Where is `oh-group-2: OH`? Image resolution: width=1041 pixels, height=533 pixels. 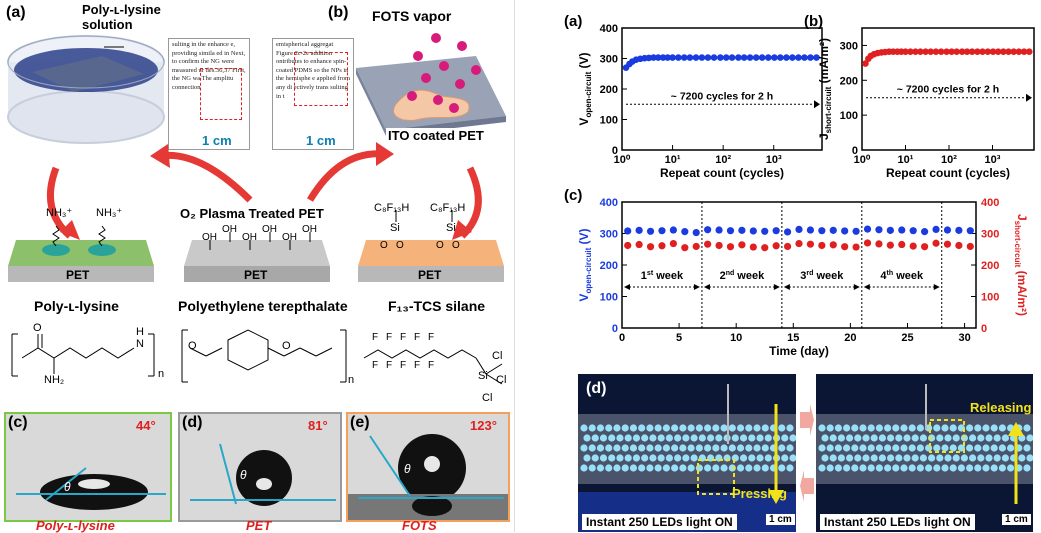
oh-group-2: OH is located at coordinates (229, 229).